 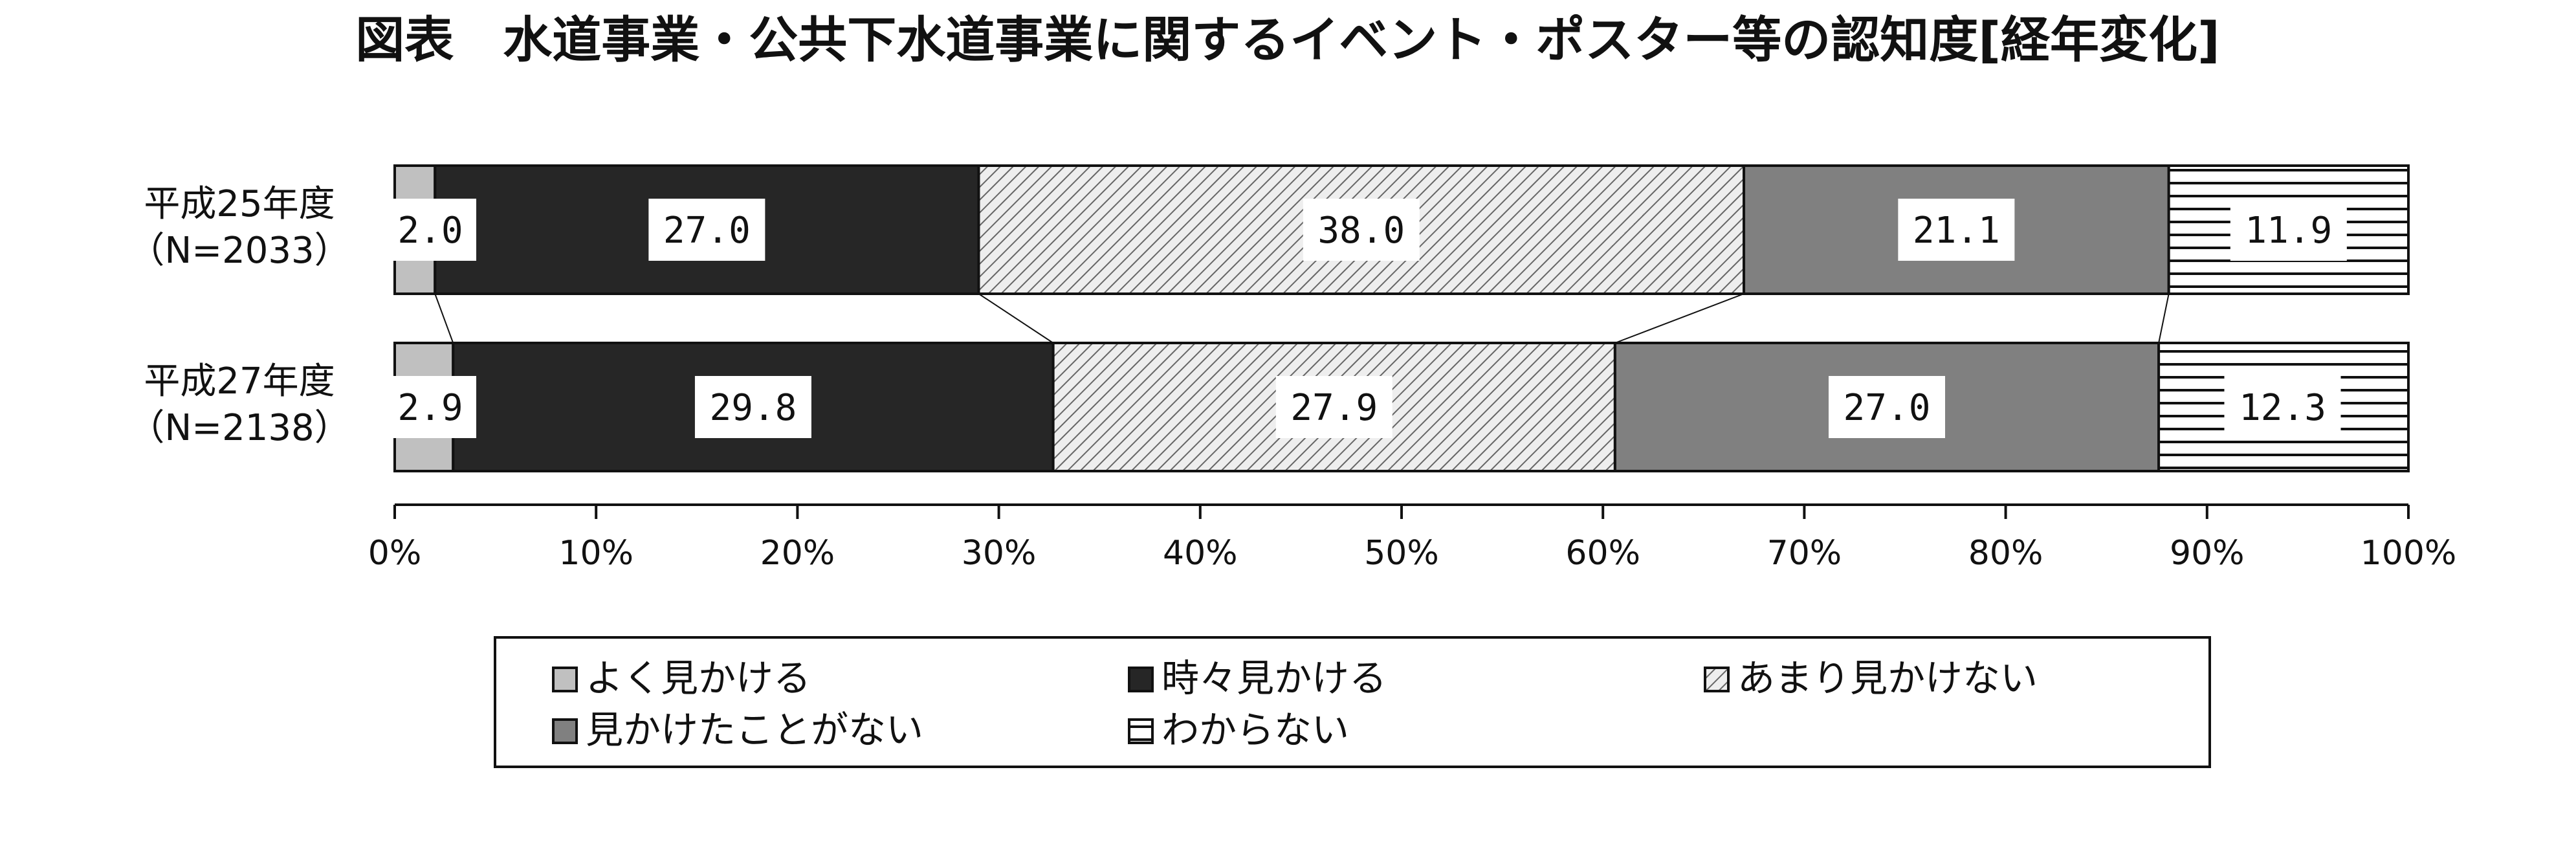 I want to click on category-label-2: 平成27年度（N=2138）, so click(x=239, y=404).